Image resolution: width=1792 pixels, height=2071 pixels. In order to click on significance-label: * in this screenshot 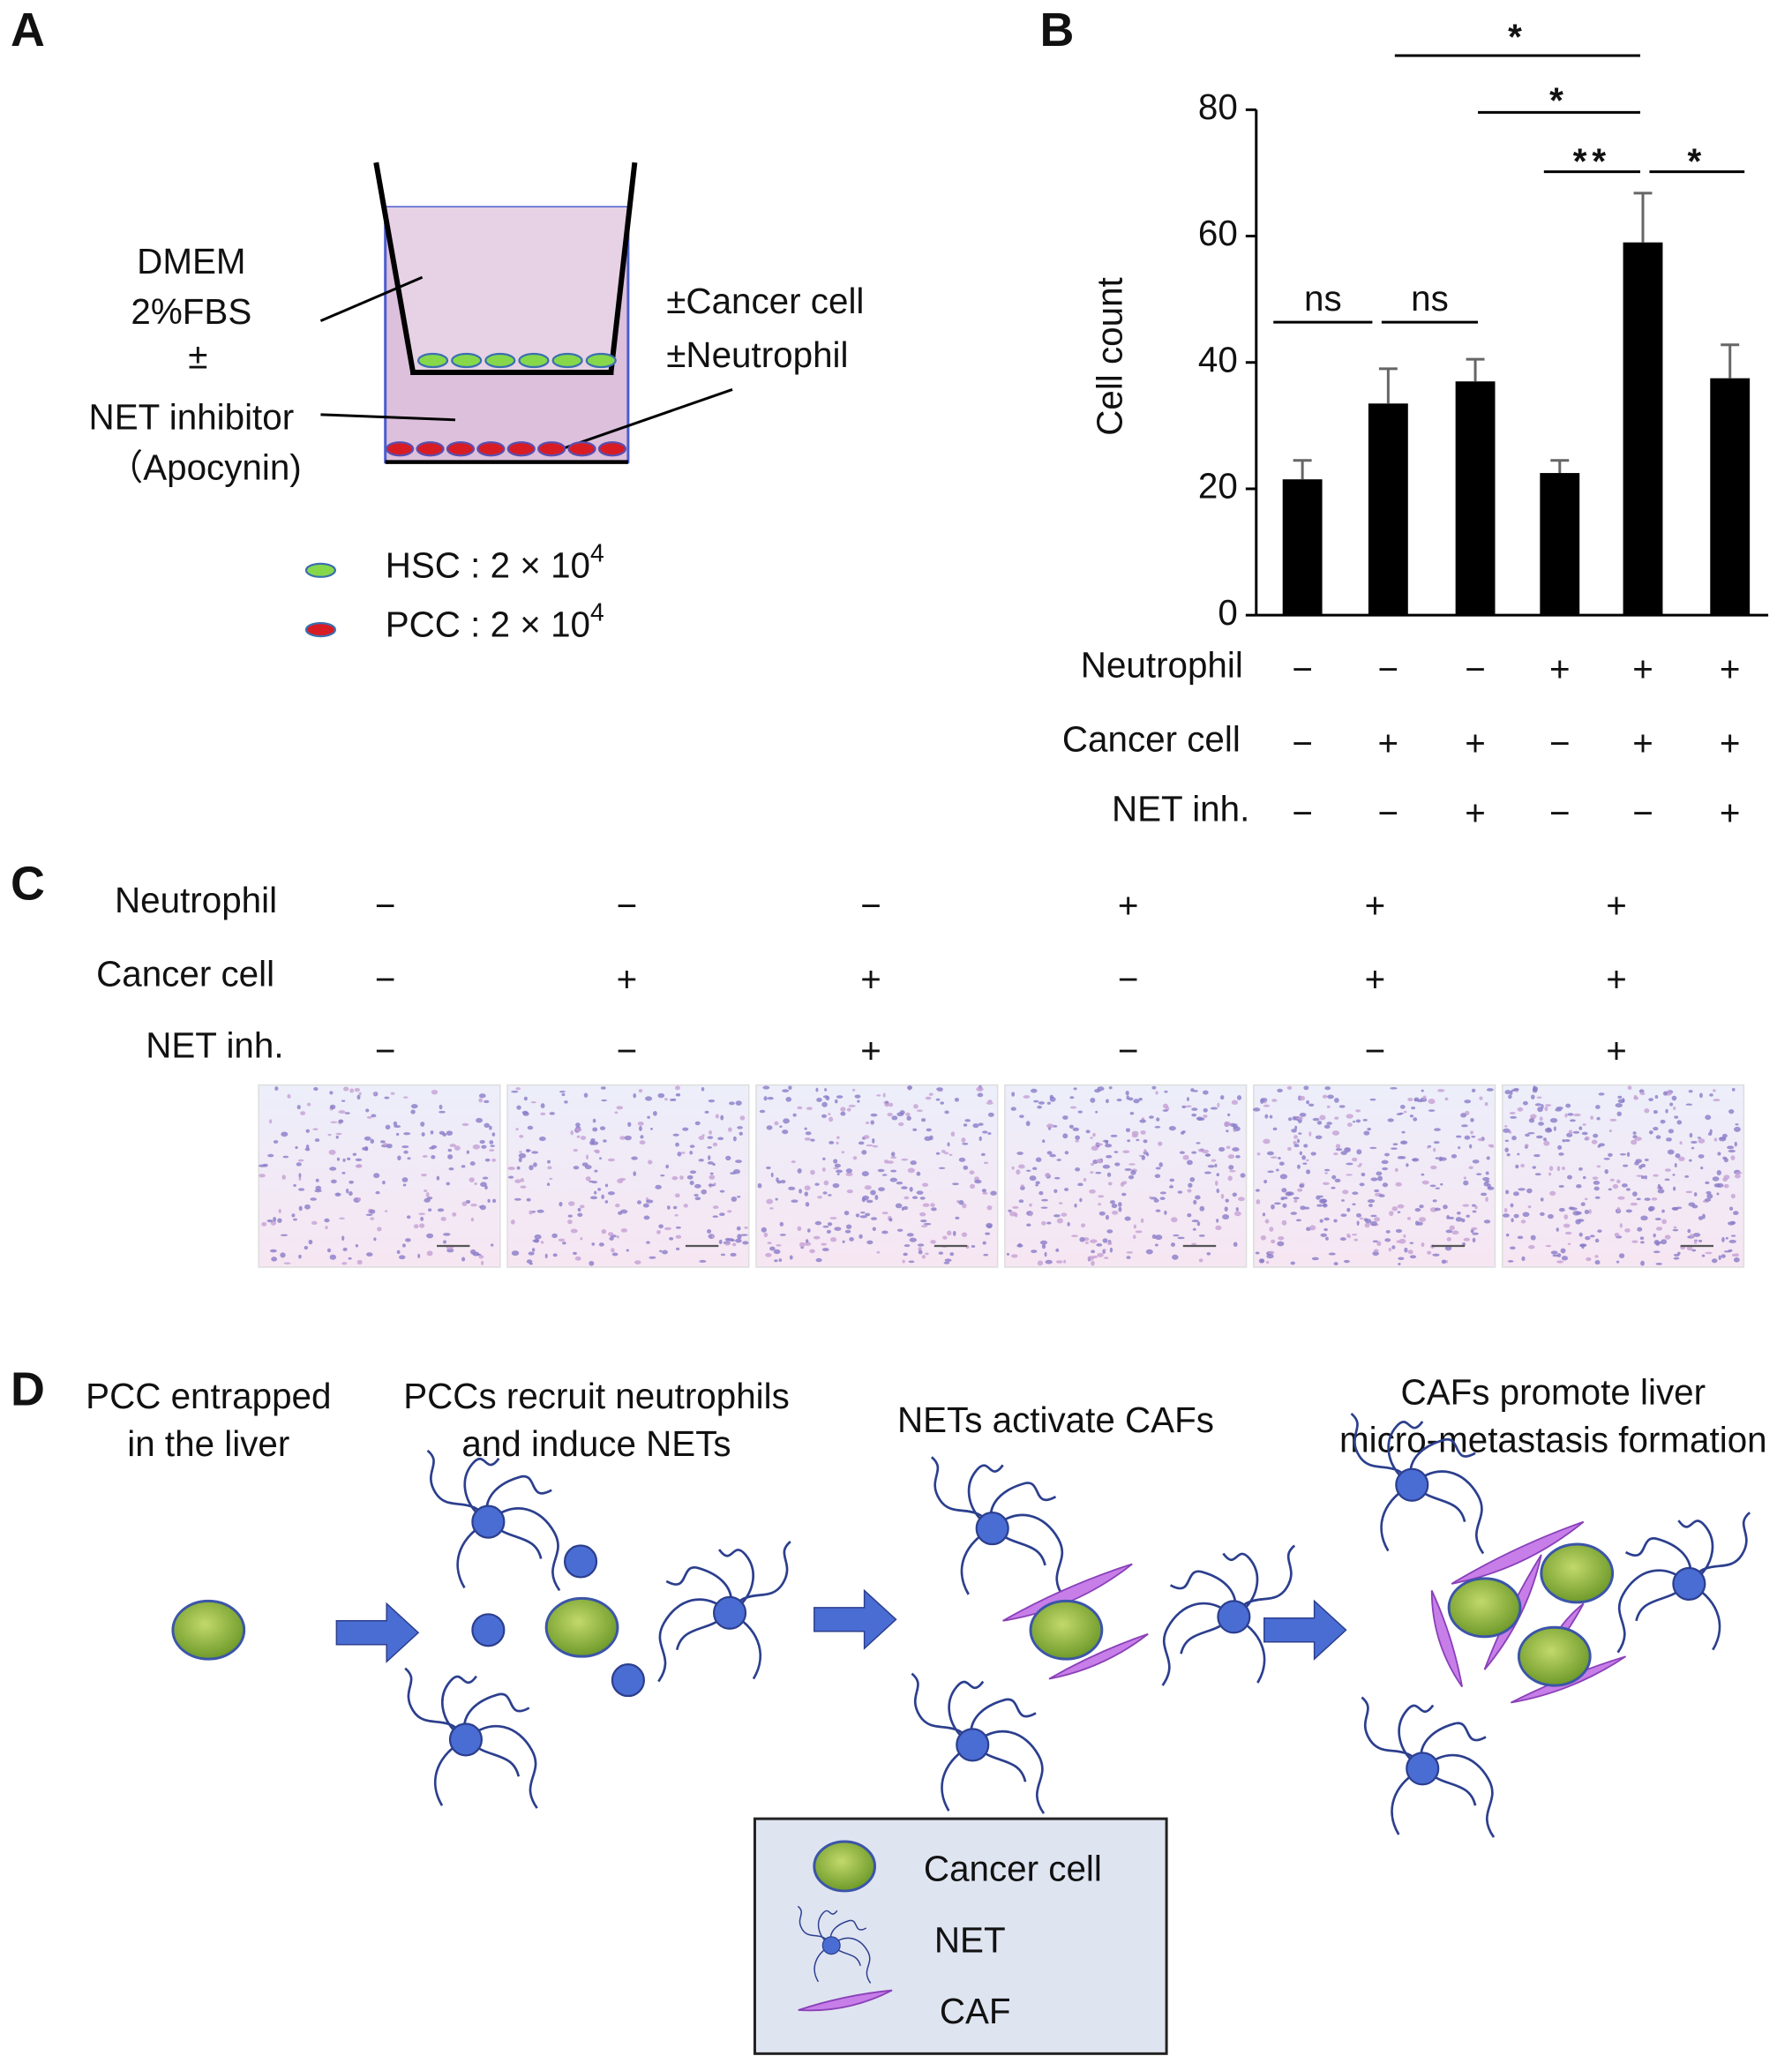, I will do `click(1696, 161)`.